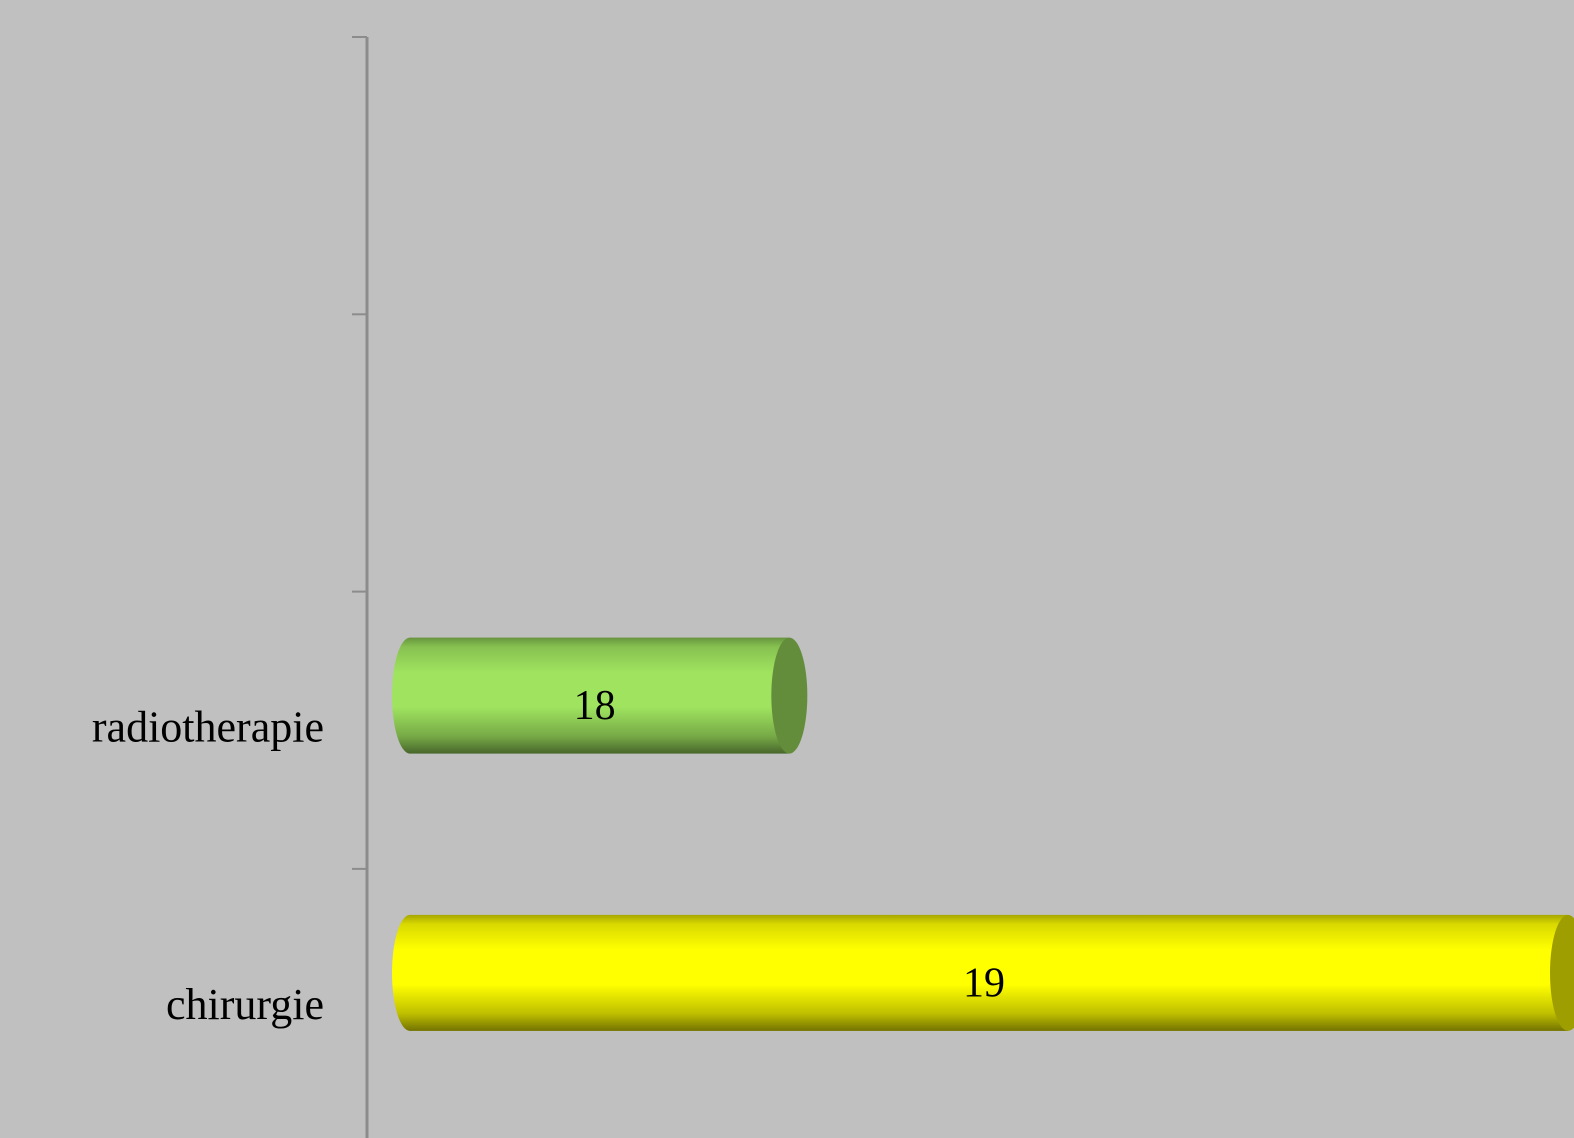  What do you see at coordinates (208, 727) in the screenshot?
I see `category-label: radiotherapie` at bounding box center [208, 727].